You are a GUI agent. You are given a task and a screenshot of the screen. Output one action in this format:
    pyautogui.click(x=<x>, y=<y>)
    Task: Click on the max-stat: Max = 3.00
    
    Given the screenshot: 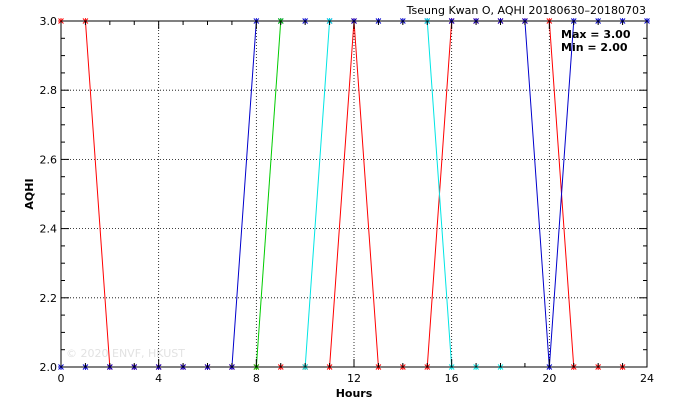 What is the action you would take?
    pyautogui.click(x=596, y=34)
    